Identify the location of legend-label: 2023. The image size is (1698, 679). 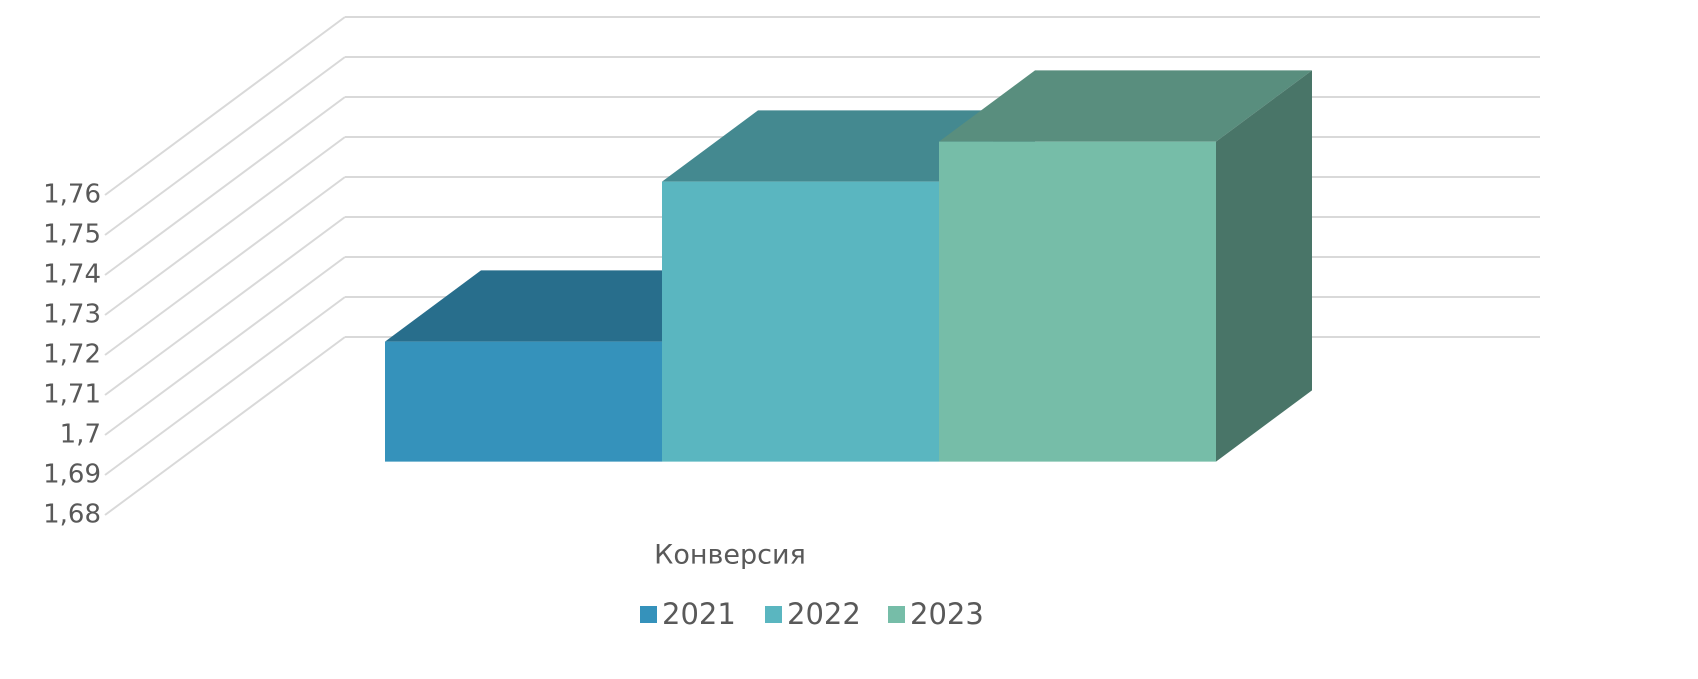
(947, 614).